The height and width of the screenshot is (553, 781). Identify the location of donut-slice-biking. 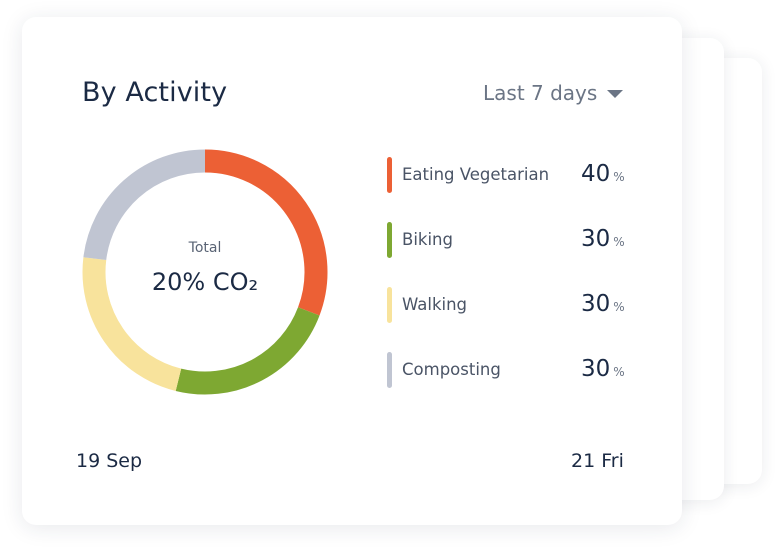
(247, 351).